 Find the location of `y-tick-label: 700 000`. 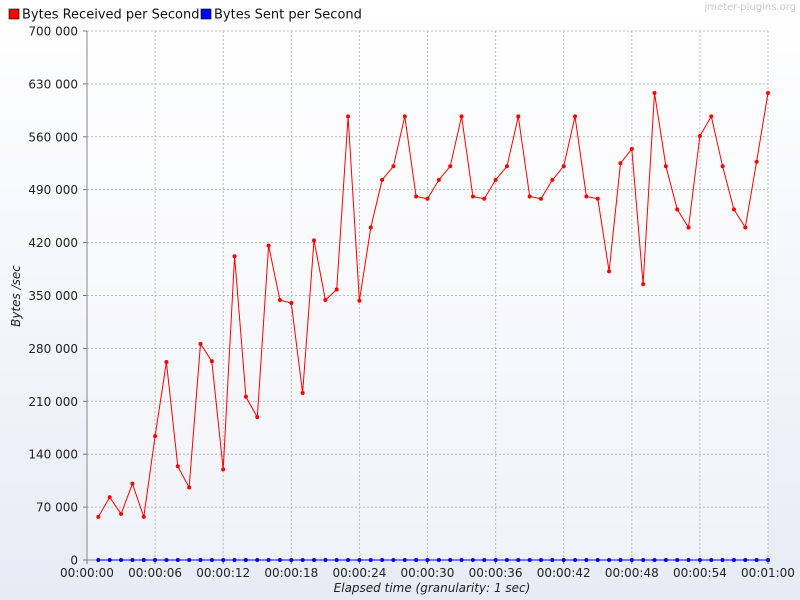

y-tick-label: 700 000 is located at coordinates (53, 32).